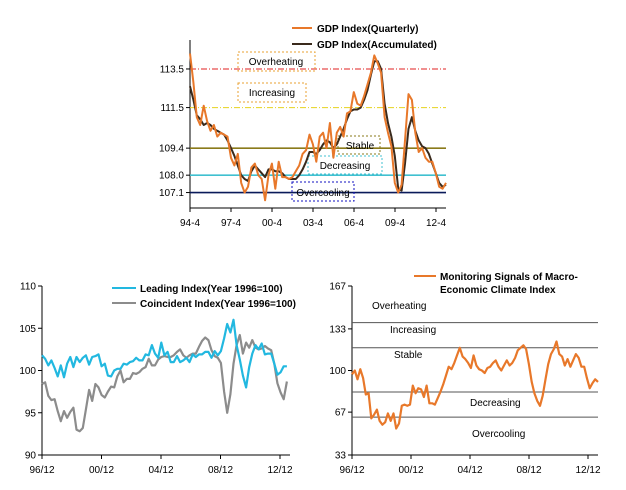 This screenshot has height=490, width=626. I want to click on lc-y-tick-labels: 90 95 100 105 110, so click(30, 372).